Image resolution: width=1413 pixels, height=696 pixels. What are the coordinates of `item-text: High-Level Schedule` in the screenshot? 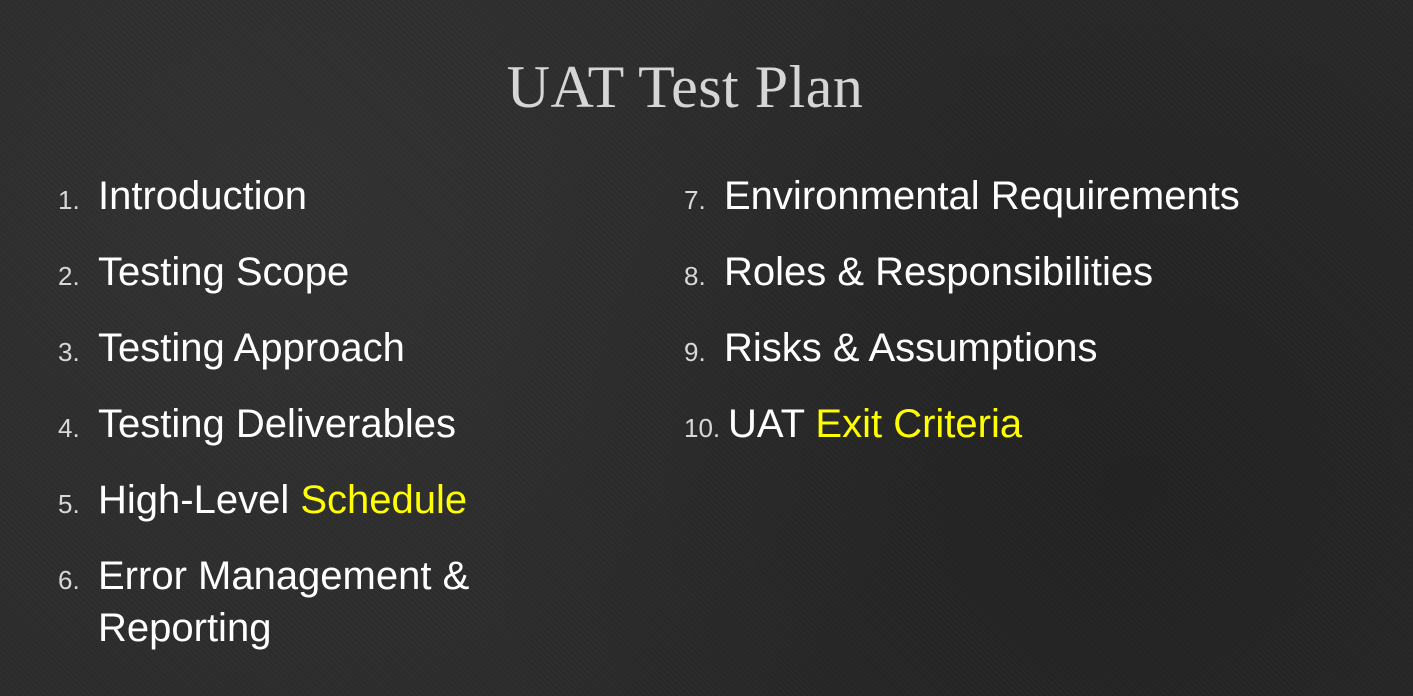 It's located at (283, 500).